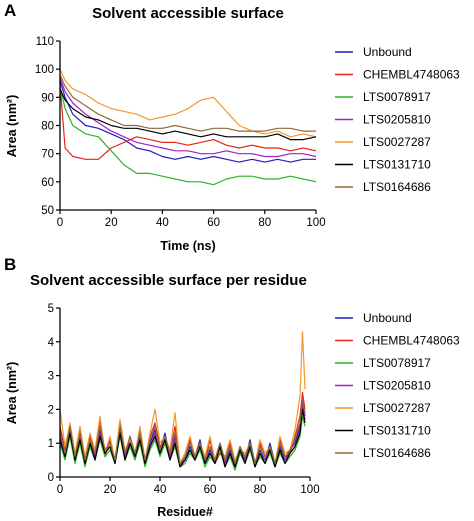 The image size is (474, 521). I want to click on panel-b-legend-label-0: Unbound, so click(387, 318).